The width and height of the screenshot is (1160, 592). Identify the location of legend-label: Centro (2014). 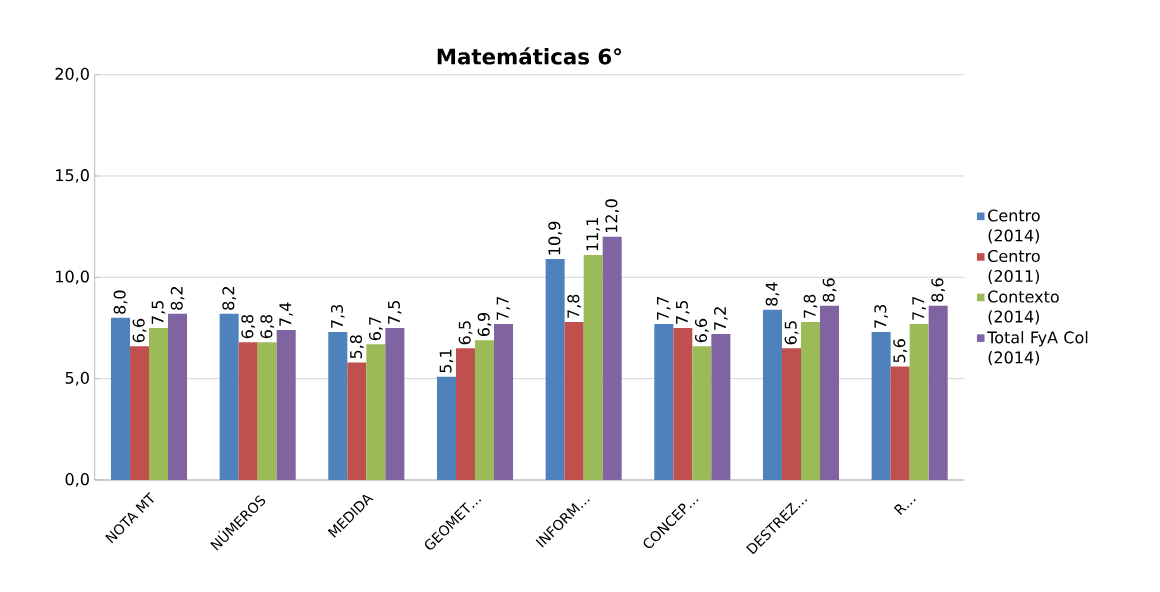
(1014, 226).